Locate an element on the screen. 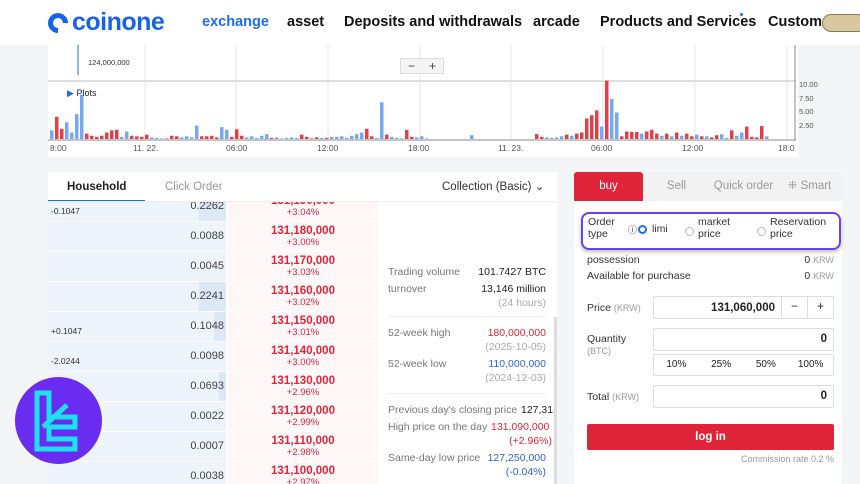 The image size is (860, 484). price-value: 131,100,000 is located at coordinates (303, 471).